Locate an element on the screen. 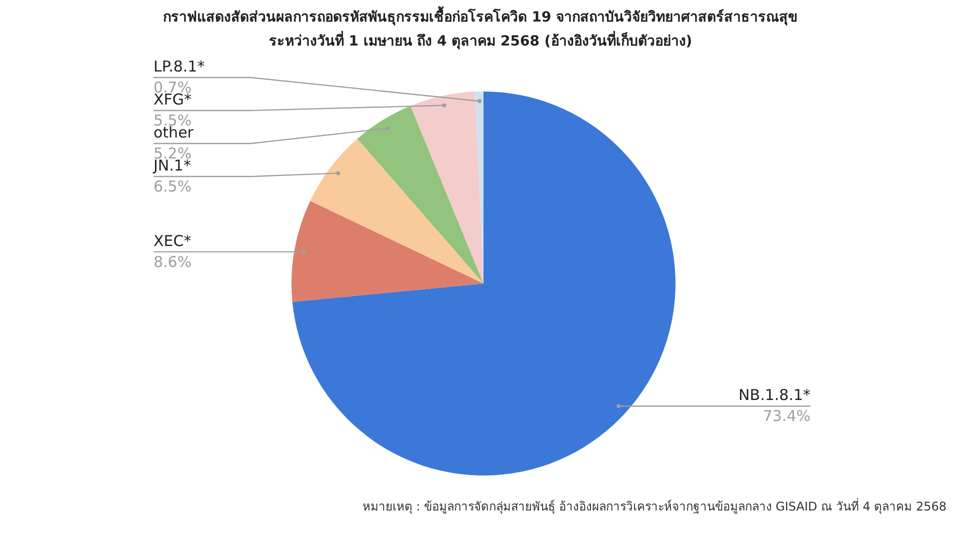  data-label: 8.6% is located at coordinates (173, 261).